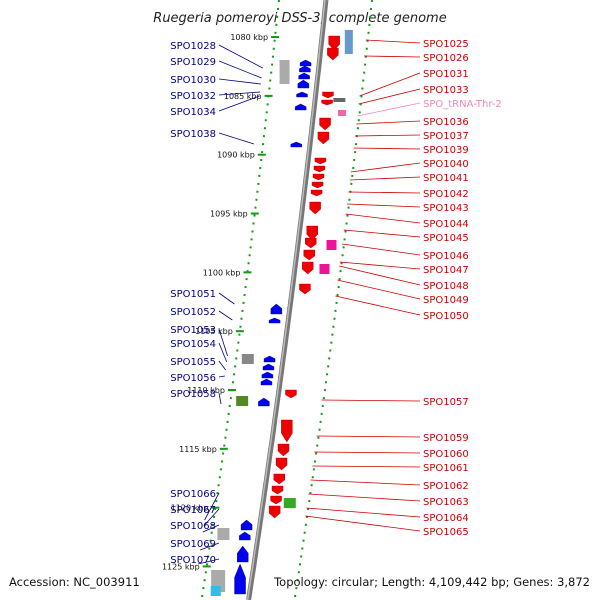  What do you see at coordinates (446, 178) in the screenshot?
I see `gene-label: SPO1041` at bounding box center [446, 178].